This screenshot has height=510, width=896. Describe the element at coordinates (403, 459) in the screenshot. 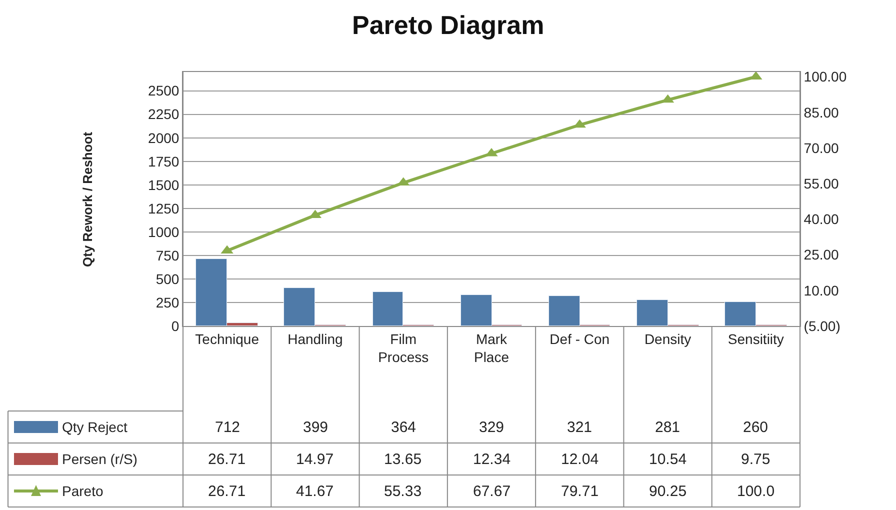

I see `data-label: 13.65` at that location.